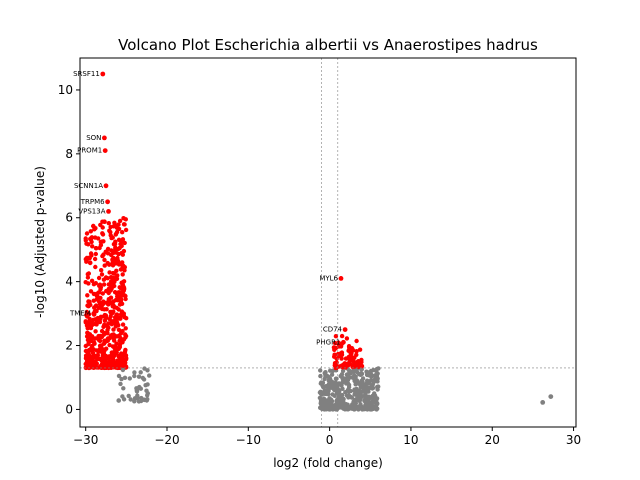  What do you see at coordinates (65, 90) in the screenshot?
I see `y-tick-label: 10` at bounding box center [65, 90].